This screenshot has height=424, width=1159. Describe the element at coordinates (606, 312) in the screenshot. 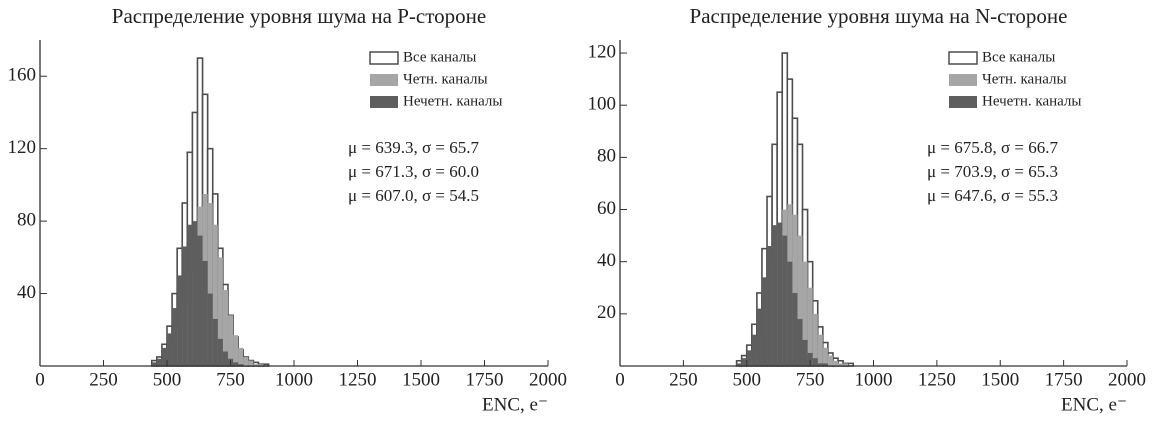

I see `y-tick-label: 20` at that location.